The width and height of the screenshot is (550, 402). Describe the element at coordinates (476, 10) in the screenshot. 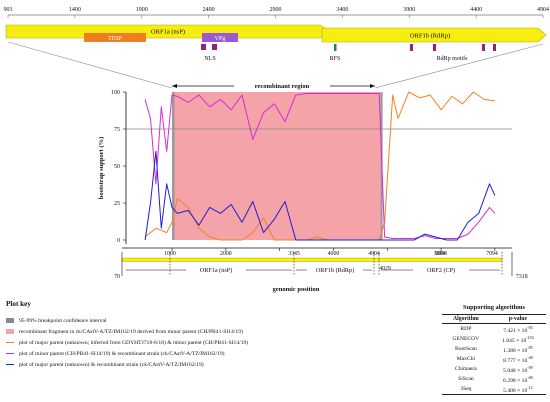

I see `top-axis-tick-label: 4400` at that location.